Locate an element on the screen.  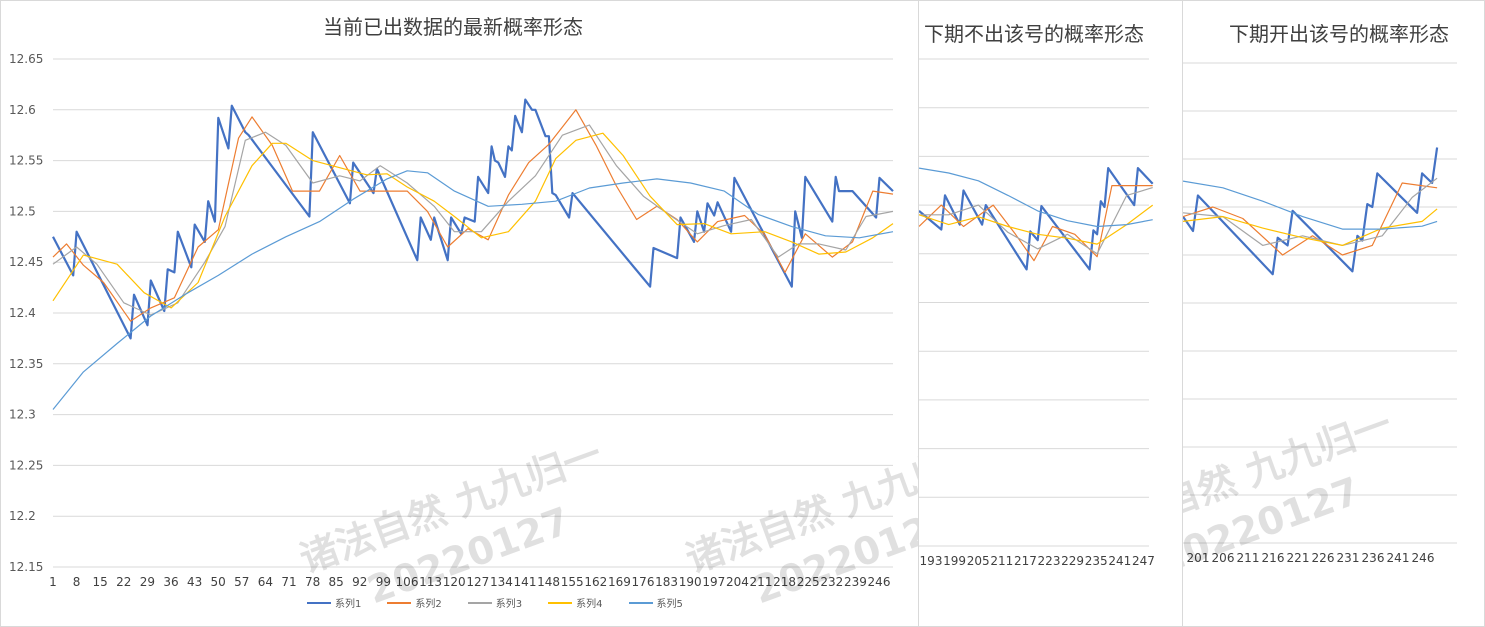
x-tick-label: 229 is located at coordinates (1072, 561).